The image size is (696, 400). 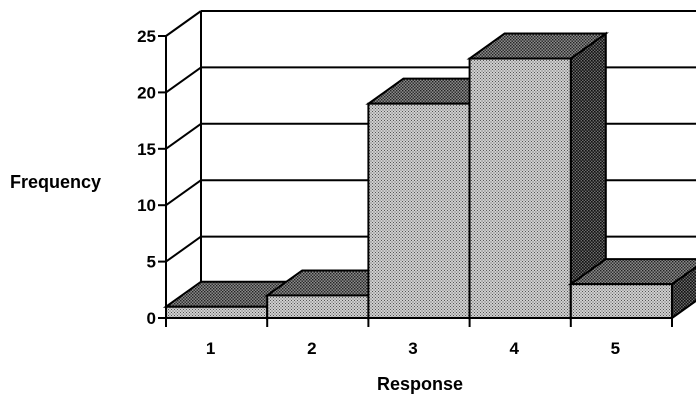 What do you see at coordinates (151, 318) in the screenshot?
I see `y-tick-label-0: 0` at bounding box center [151, 318].